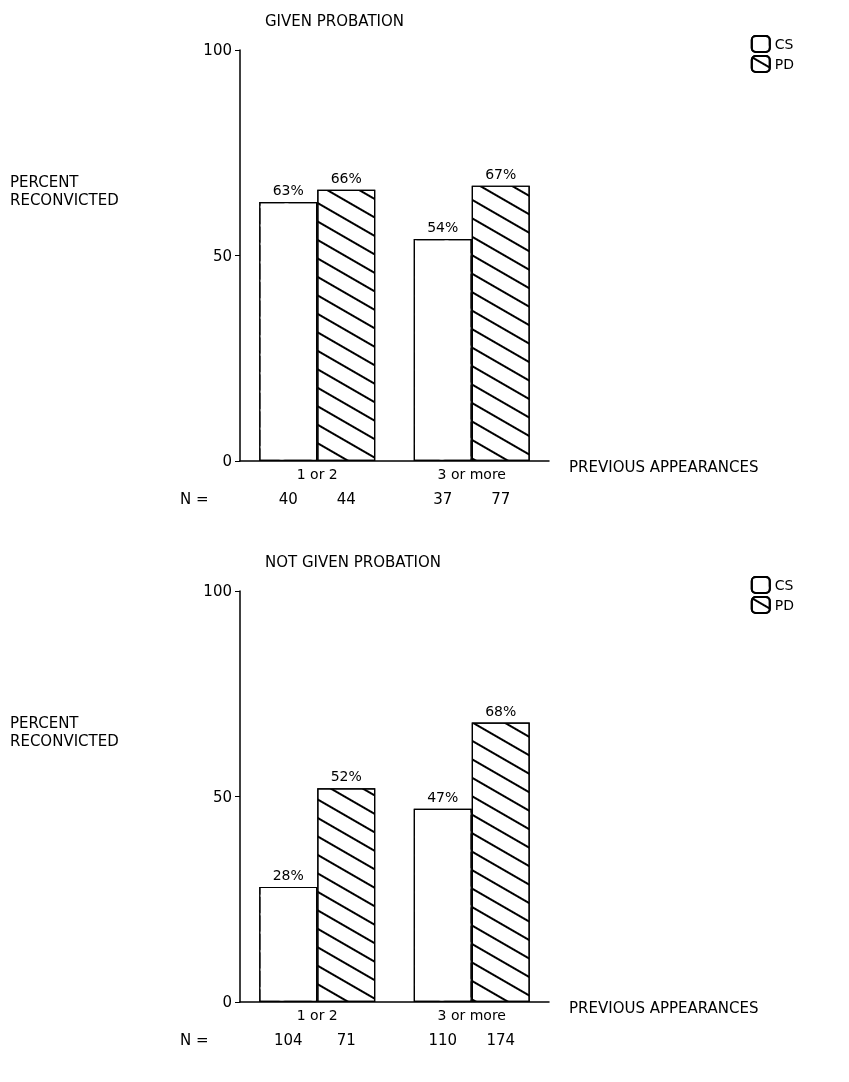 The height and width of the screenshot is (1082, 849). I want to click on text: 40, so click(288, 498).